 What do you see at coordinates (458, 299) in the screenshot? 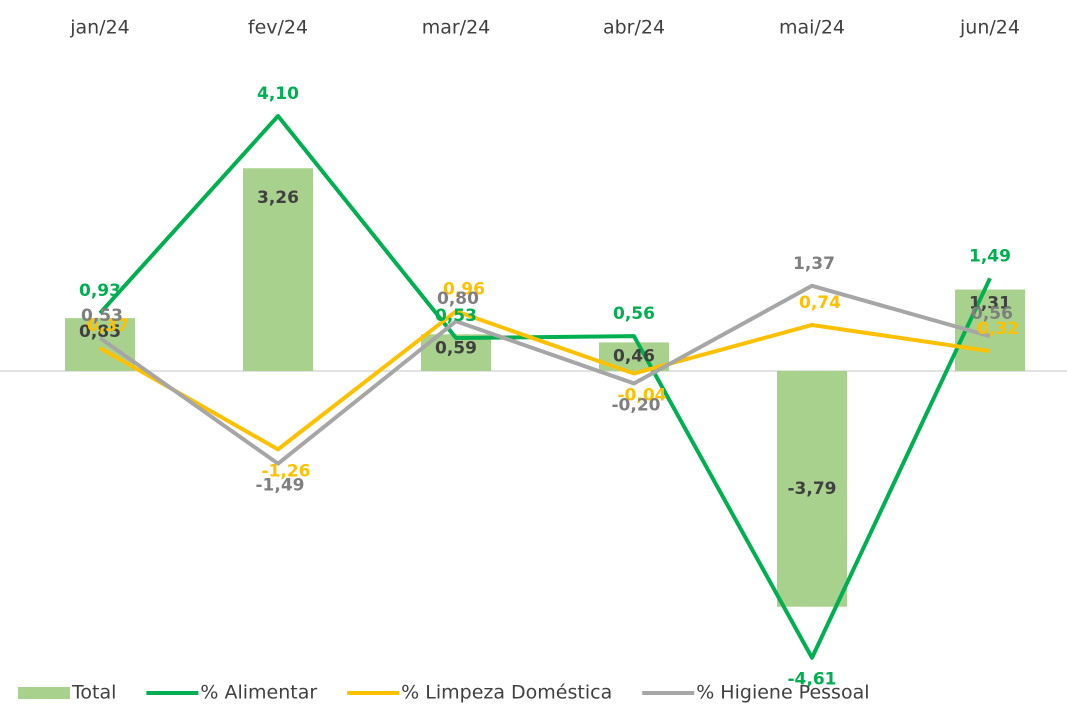
I see `data-label: 0,80` at bounding box center [458, 299].